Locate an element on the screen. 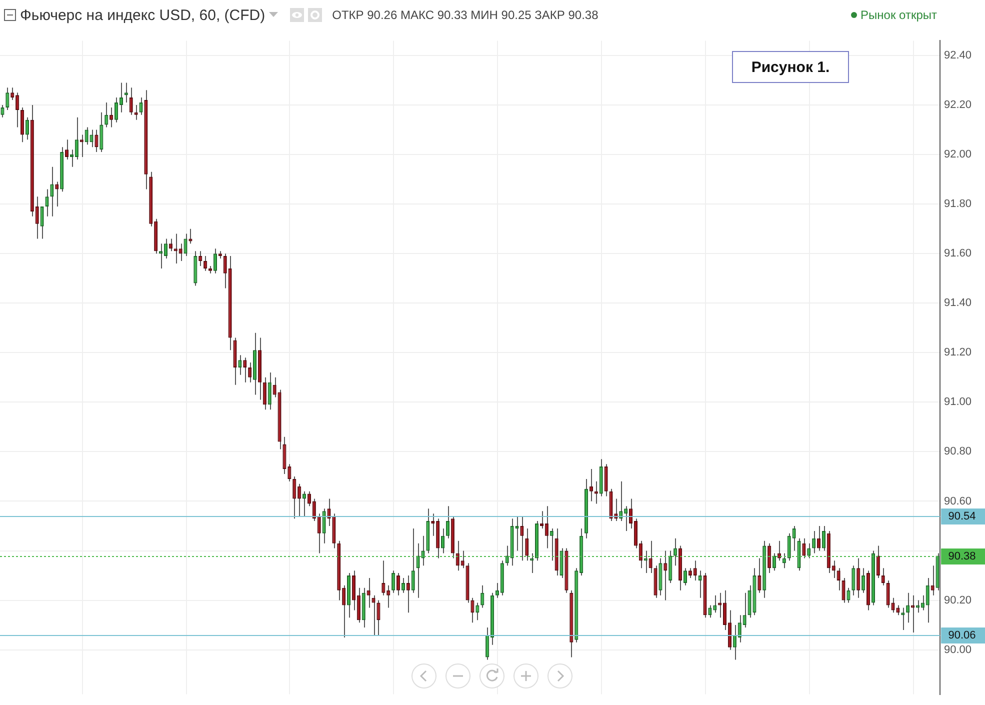 The image size is (985, 705). y-tick-label: 90.00 is located at coordinates (958, 650).